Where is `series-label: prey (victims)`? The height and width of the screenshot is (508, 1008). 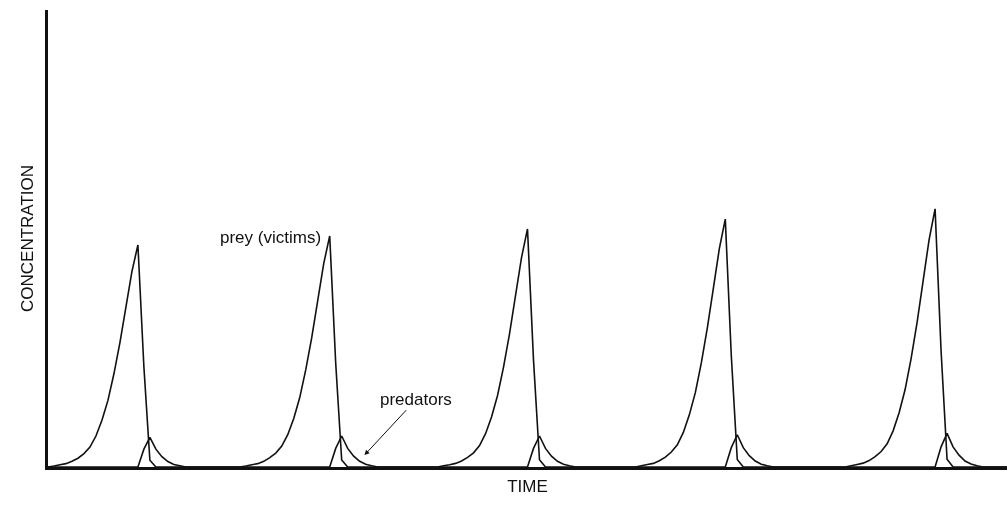
series-label: prey (victims) is located at coordinates (271, 237).